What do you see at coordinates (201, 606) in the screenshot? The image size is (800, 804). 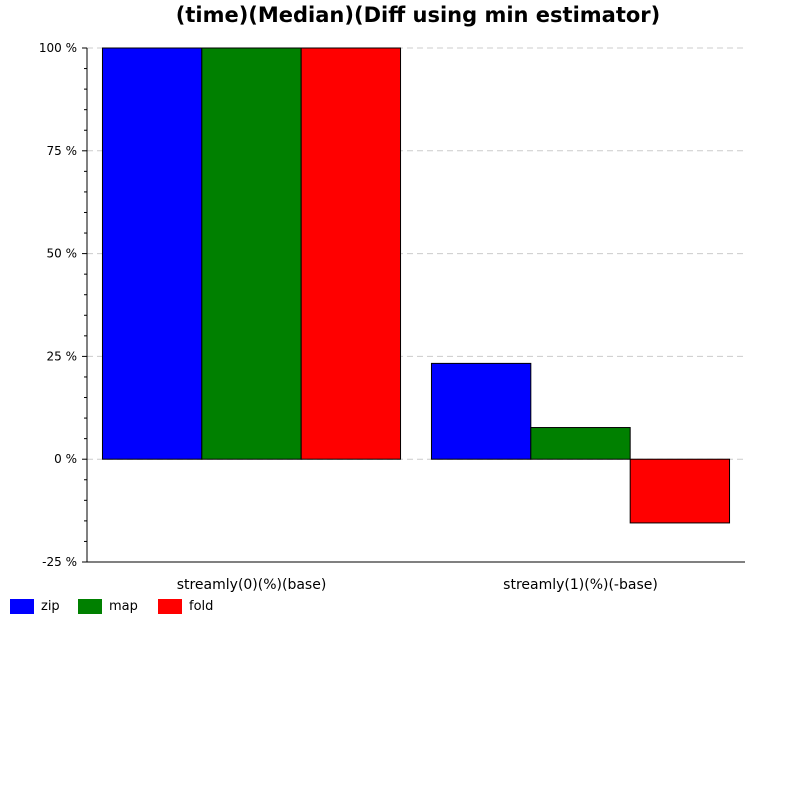 I see `legend-label-fold: fold` at bounding box center [201, 606].